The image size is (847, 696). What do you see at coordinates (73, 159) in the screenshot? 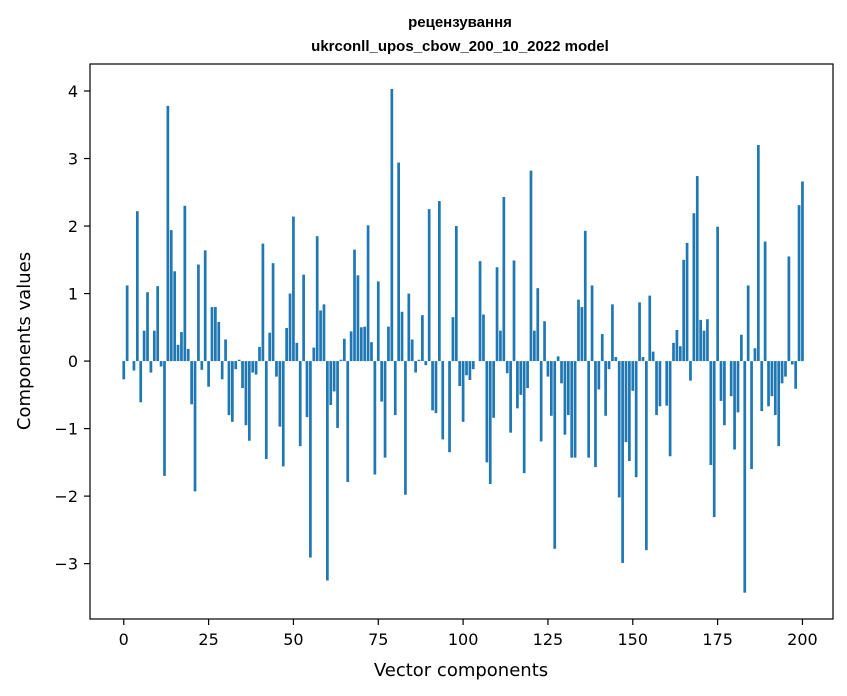
I see `y-tick-label: 3` at bounding box center [73, 159].